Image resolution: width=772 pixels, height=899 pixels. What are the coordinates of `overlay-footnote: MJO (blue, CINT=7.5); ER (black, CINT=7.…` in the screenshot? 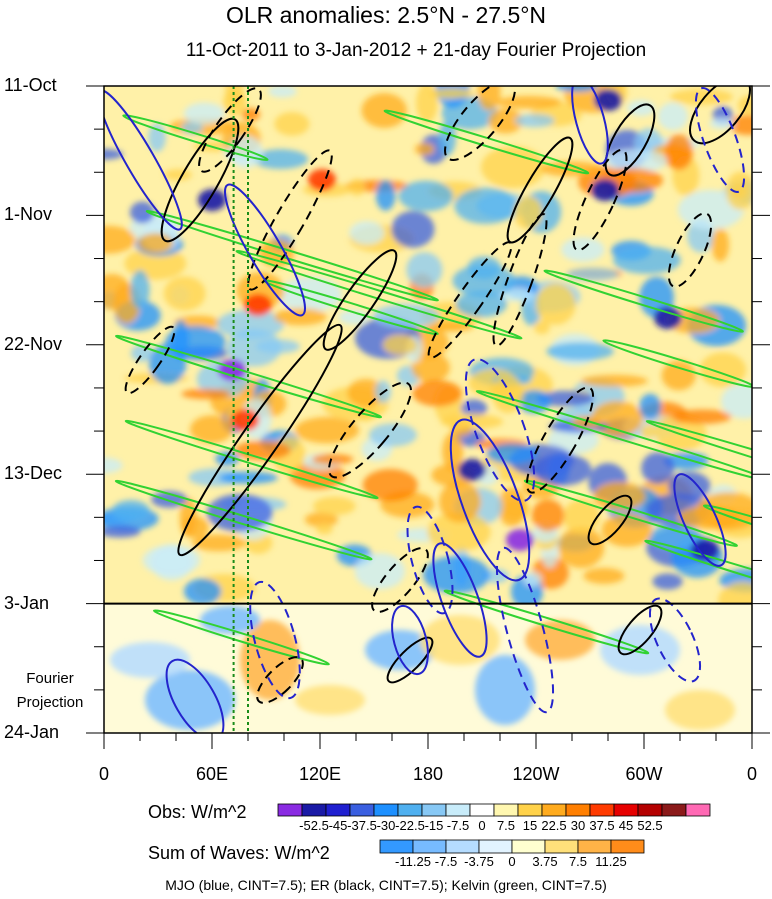 It's located at (386, 885).